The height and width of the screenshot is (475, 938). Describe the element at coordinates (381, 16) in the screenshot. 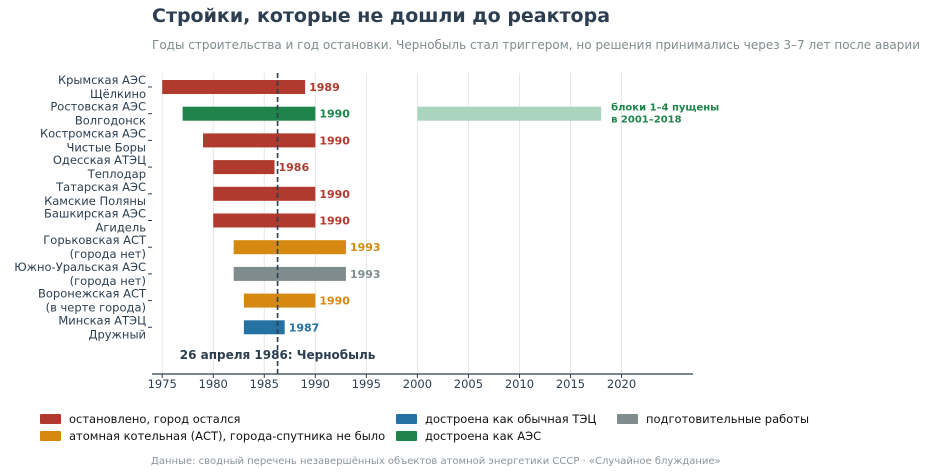

I see `chart-title: Стройки, которые не дошли до реактора` at that location.